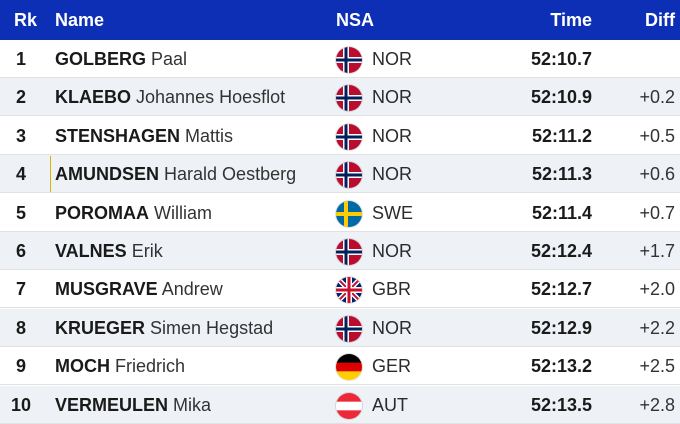  Describe the element at coordinates (349, 213) in the screenshot. I see `sweden-flag-icon` at that location.